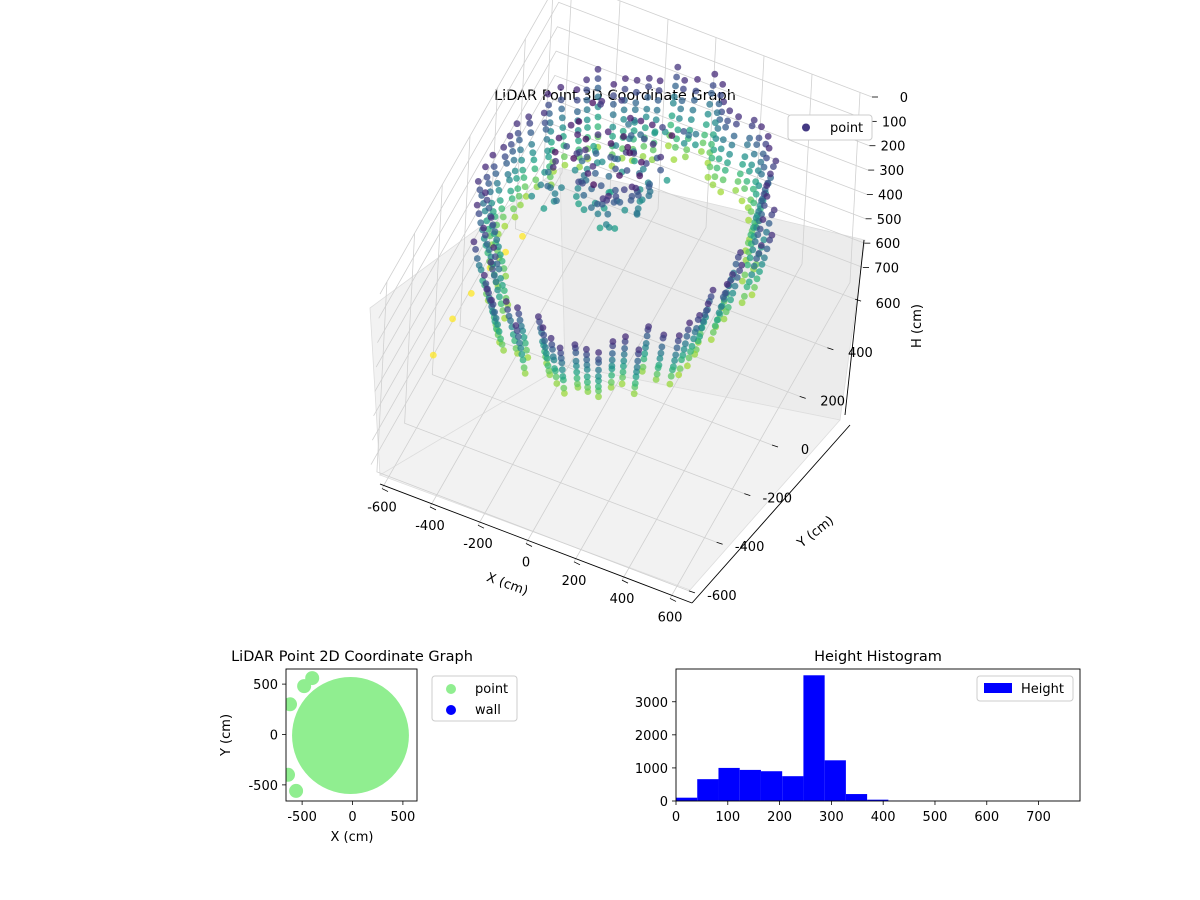 This screenshot has width=1200, height=900. What do you see at coordinates (476, 244) in the screenshot?
I see `x-gridline` at bounding box center [476, 244].